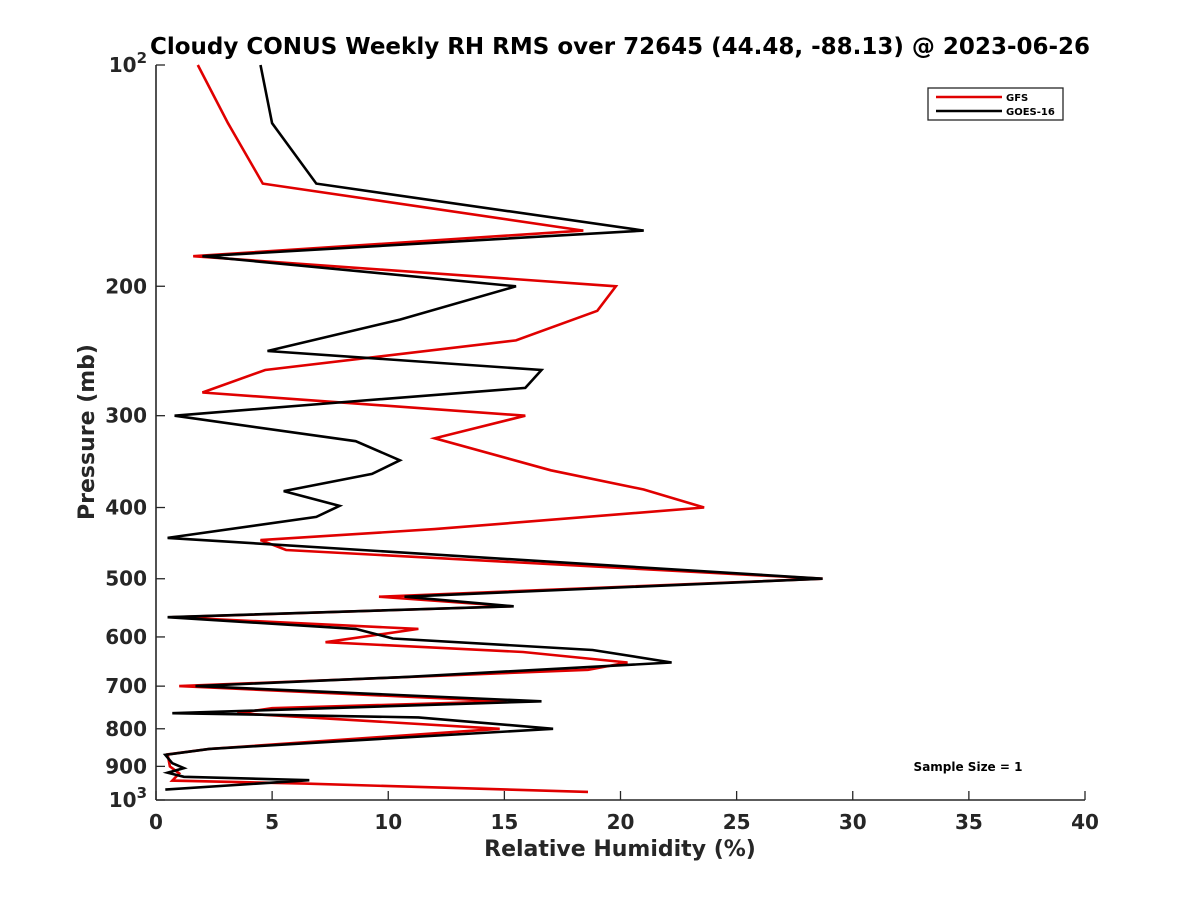 Image resolution: width=1200 pixels, height=900 pixels. Describe the element at coordinates (968, 767) in the screenshot. I see `sample-size-annotation: Sample Size = 1` at that location.